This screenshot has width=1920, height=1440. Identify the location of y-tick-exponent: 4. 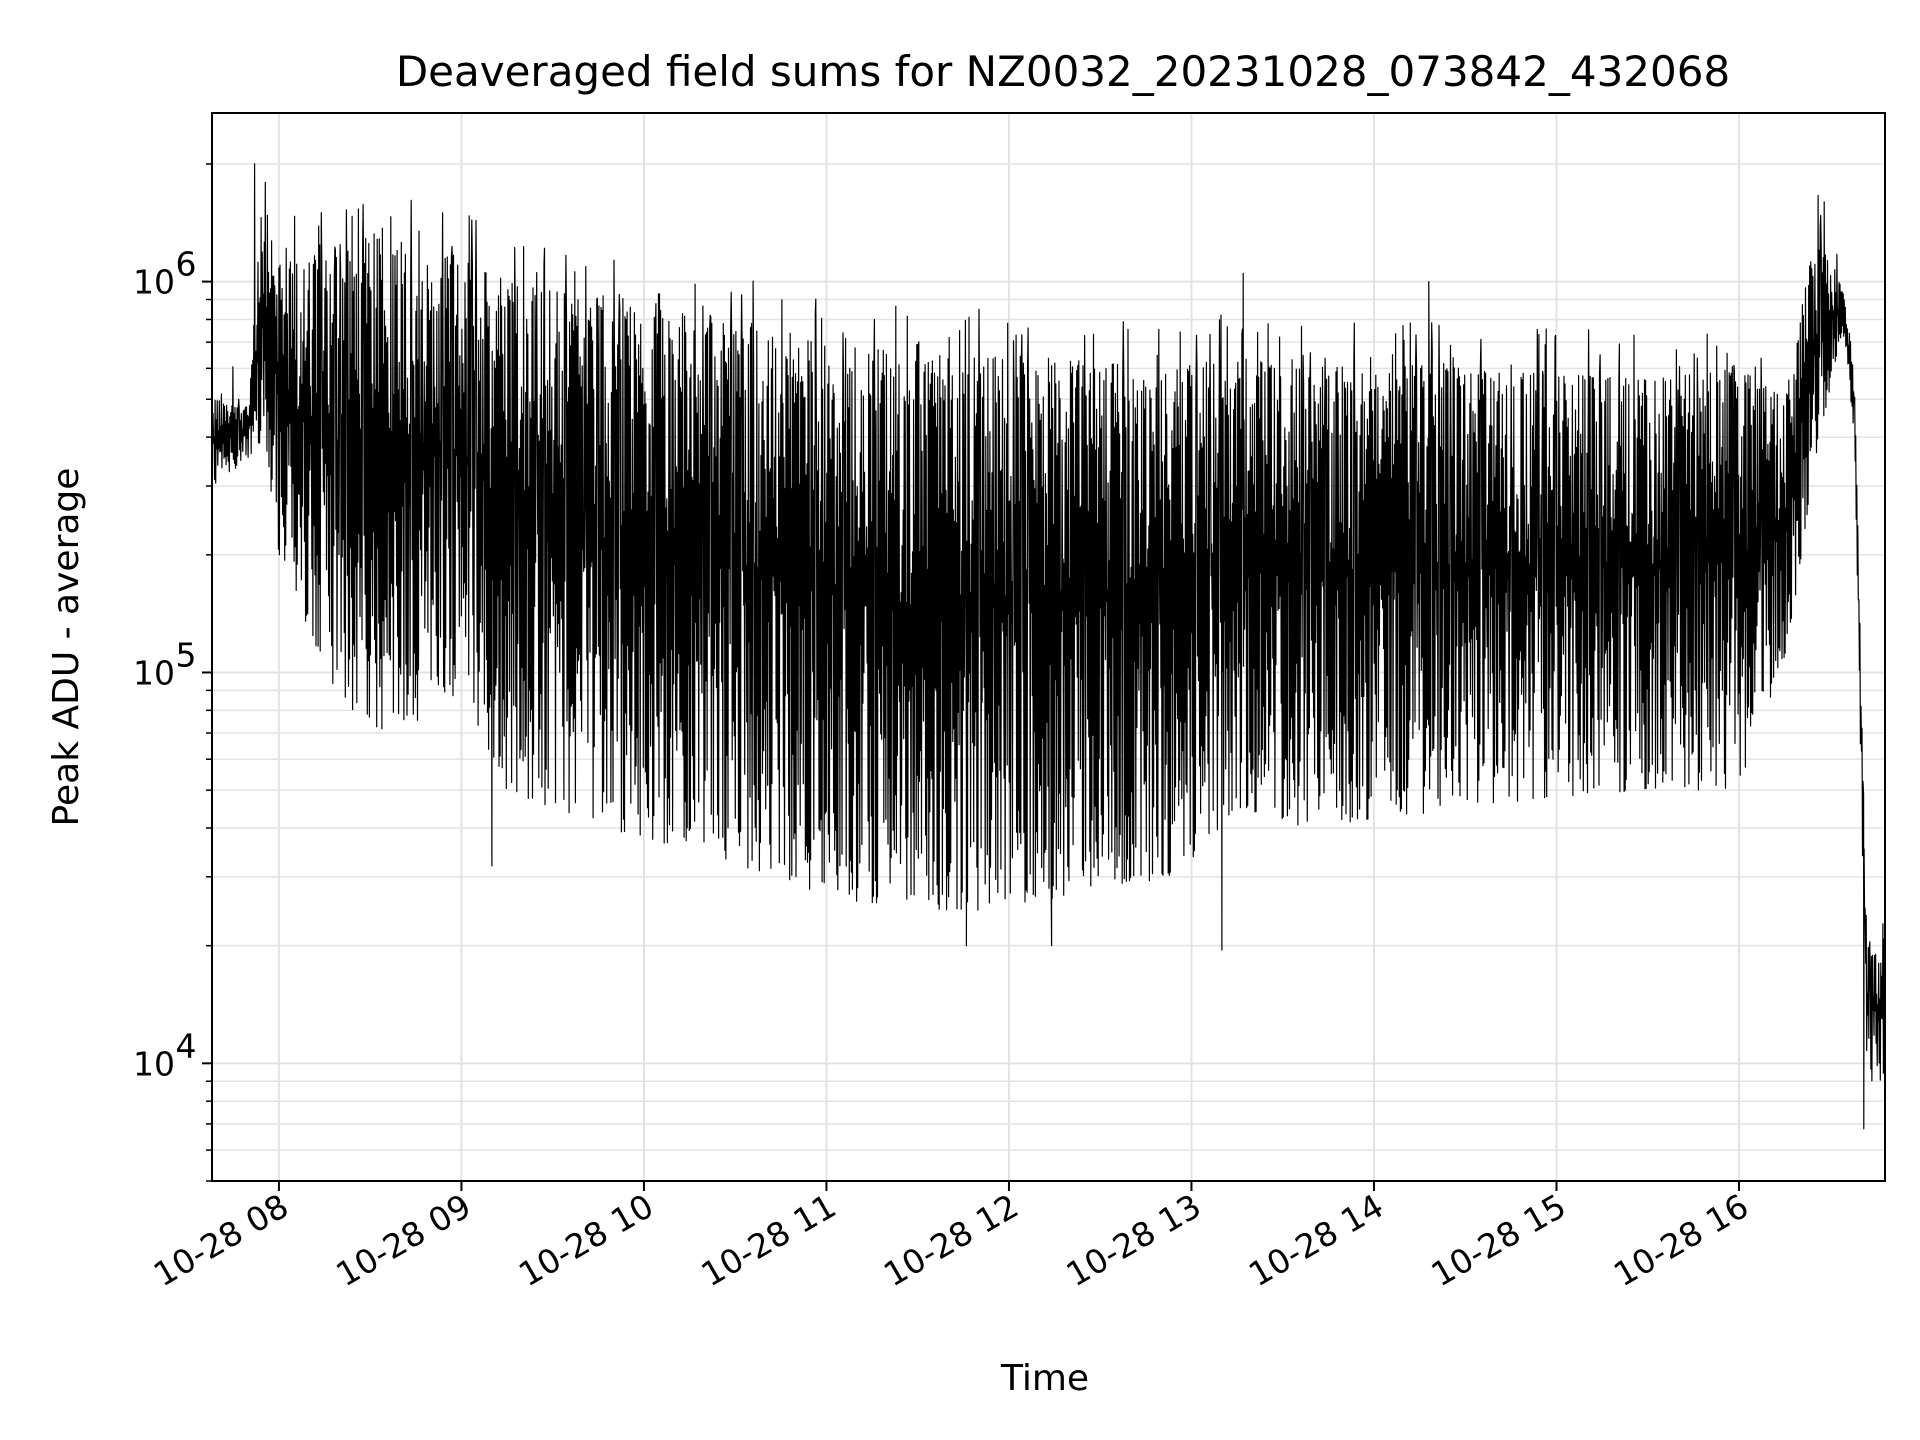
(186, 1045).